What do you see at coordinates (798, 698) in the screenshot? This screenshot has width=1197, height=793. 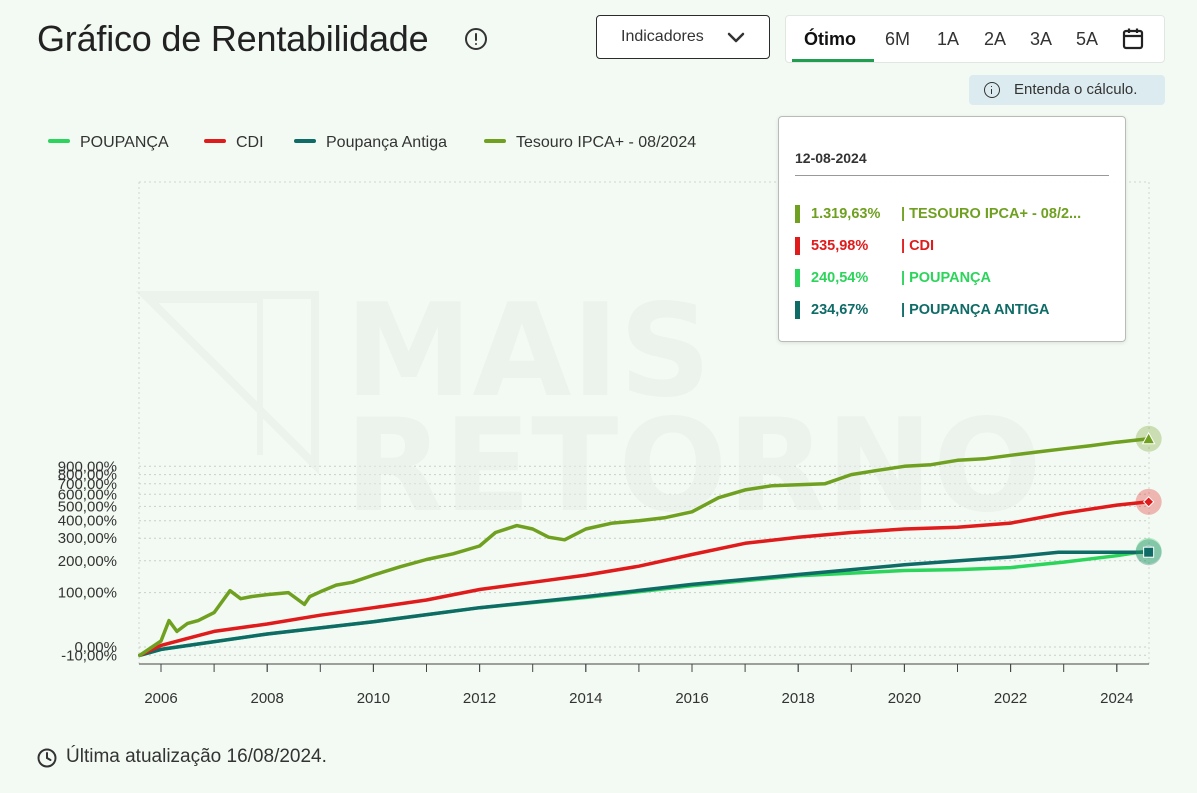 I see `x-tick-label: 2018` at bounding box center [798, 698].